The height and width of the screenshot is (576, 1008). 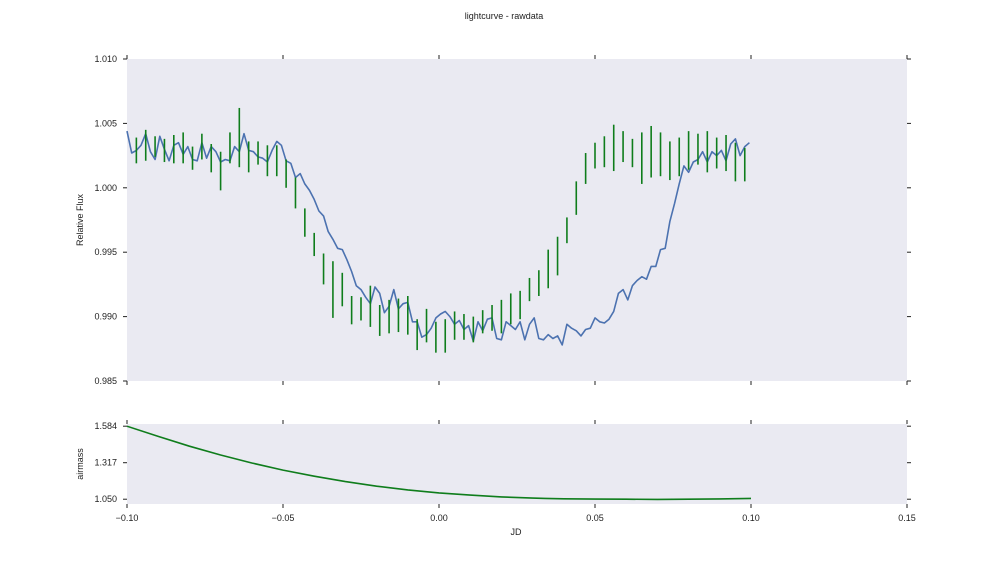 I want to click on y-tick-label: 1.005, so click(x=105, y=123).